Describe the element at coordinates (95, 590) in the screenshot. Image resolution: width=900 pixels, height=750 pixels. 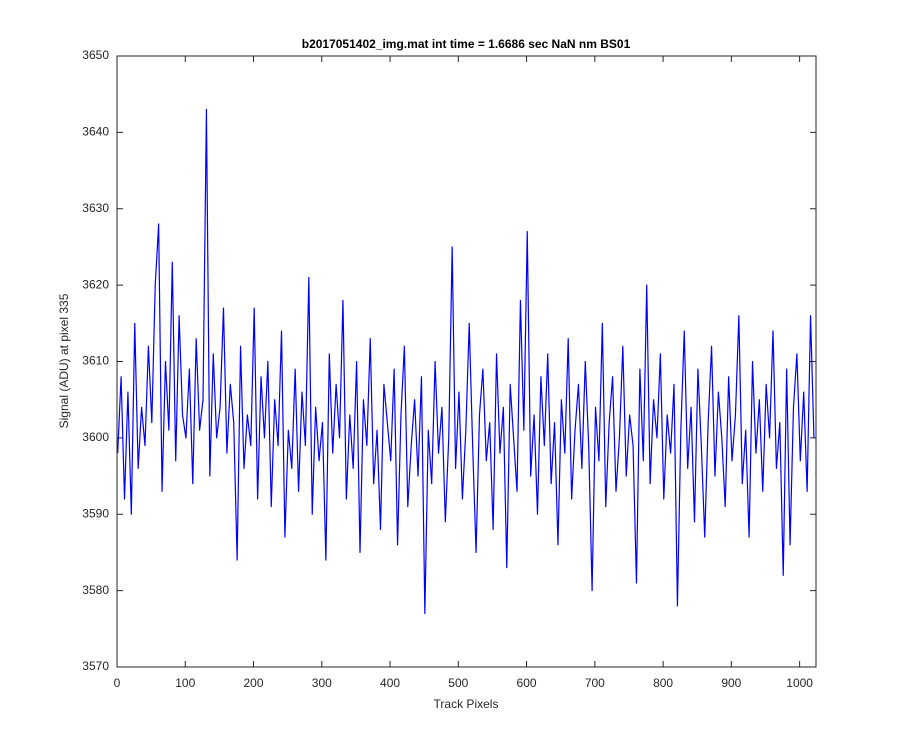
I see `y-tick-label: 3580` at that location.